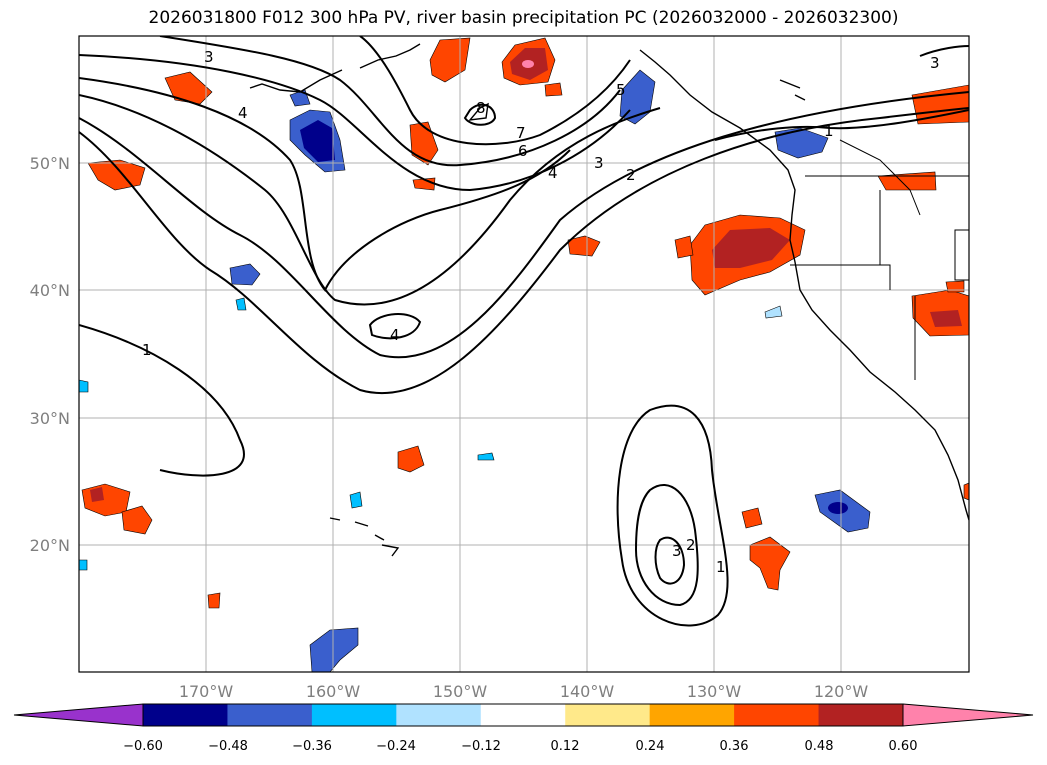  I want to click on colorbar-tick-label: −0.48, so click(228, 746).